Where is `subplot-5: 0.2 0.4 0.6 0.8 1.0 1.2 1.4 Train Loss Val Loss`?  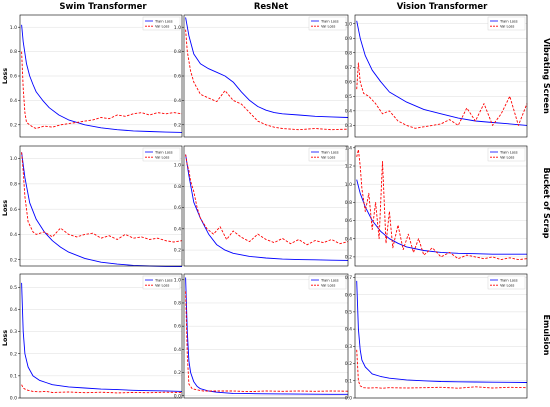
subplot-5: 0.2 0.4 0.6 0.8 1.0 1.2 1.4 Train Loss Val Loss is located at coordinates (436, 206).